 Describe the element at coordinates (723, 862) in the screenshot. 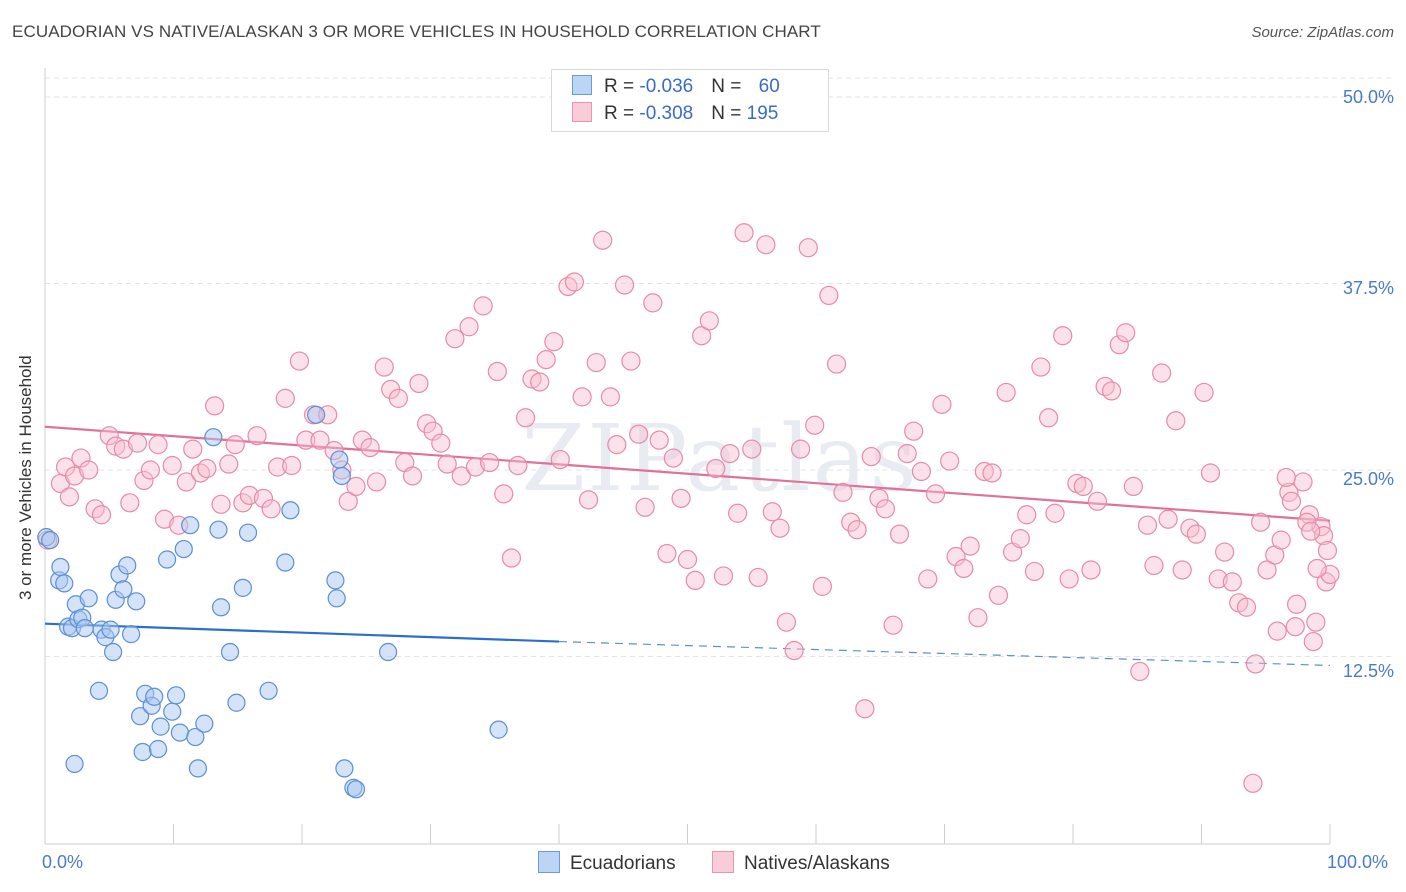

I see `bottom-legend-swatch-pink` at that location.